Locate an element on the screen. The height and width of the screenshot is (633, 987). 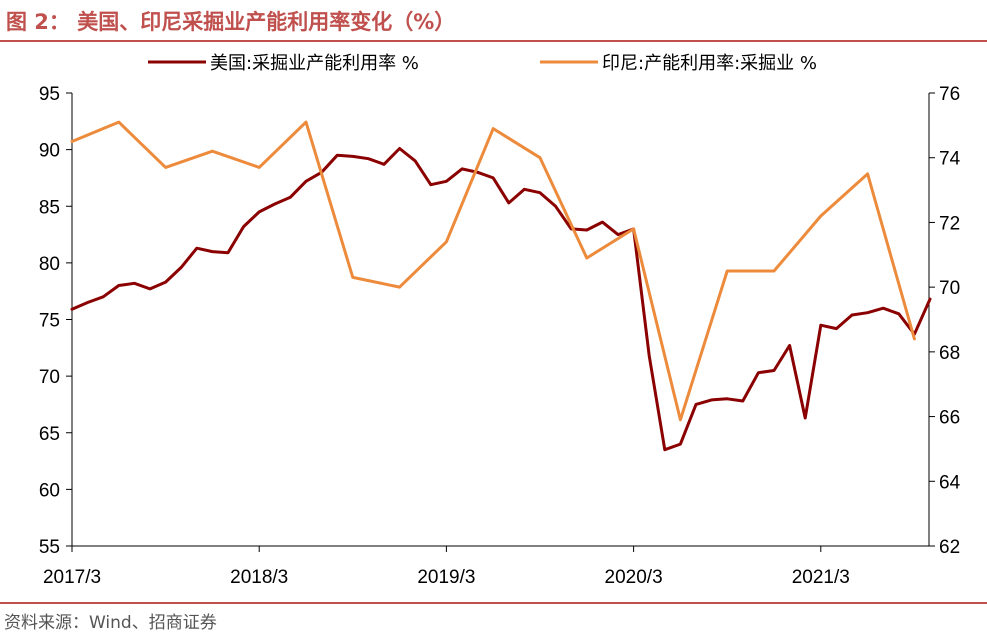
left-tick-label: 95 is located at coordinates (49, 94).